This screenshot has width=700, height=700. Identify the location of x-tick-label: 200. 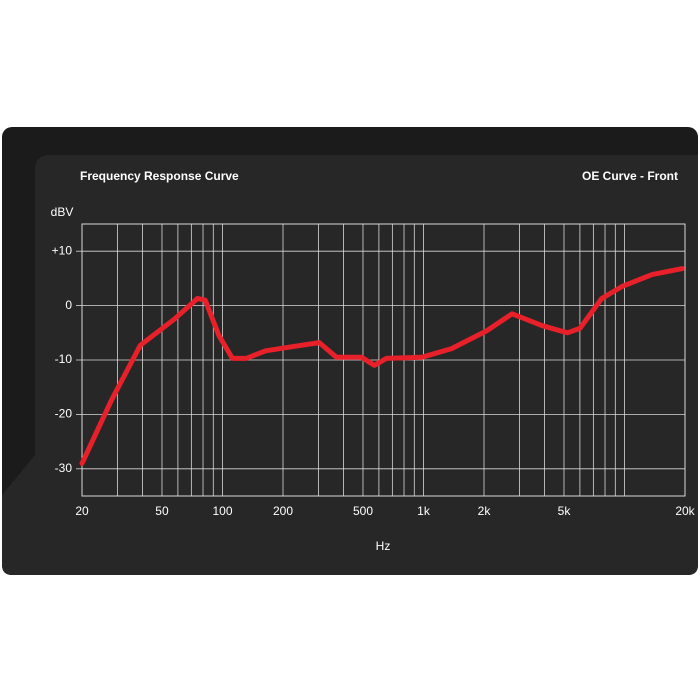
(283, 511).